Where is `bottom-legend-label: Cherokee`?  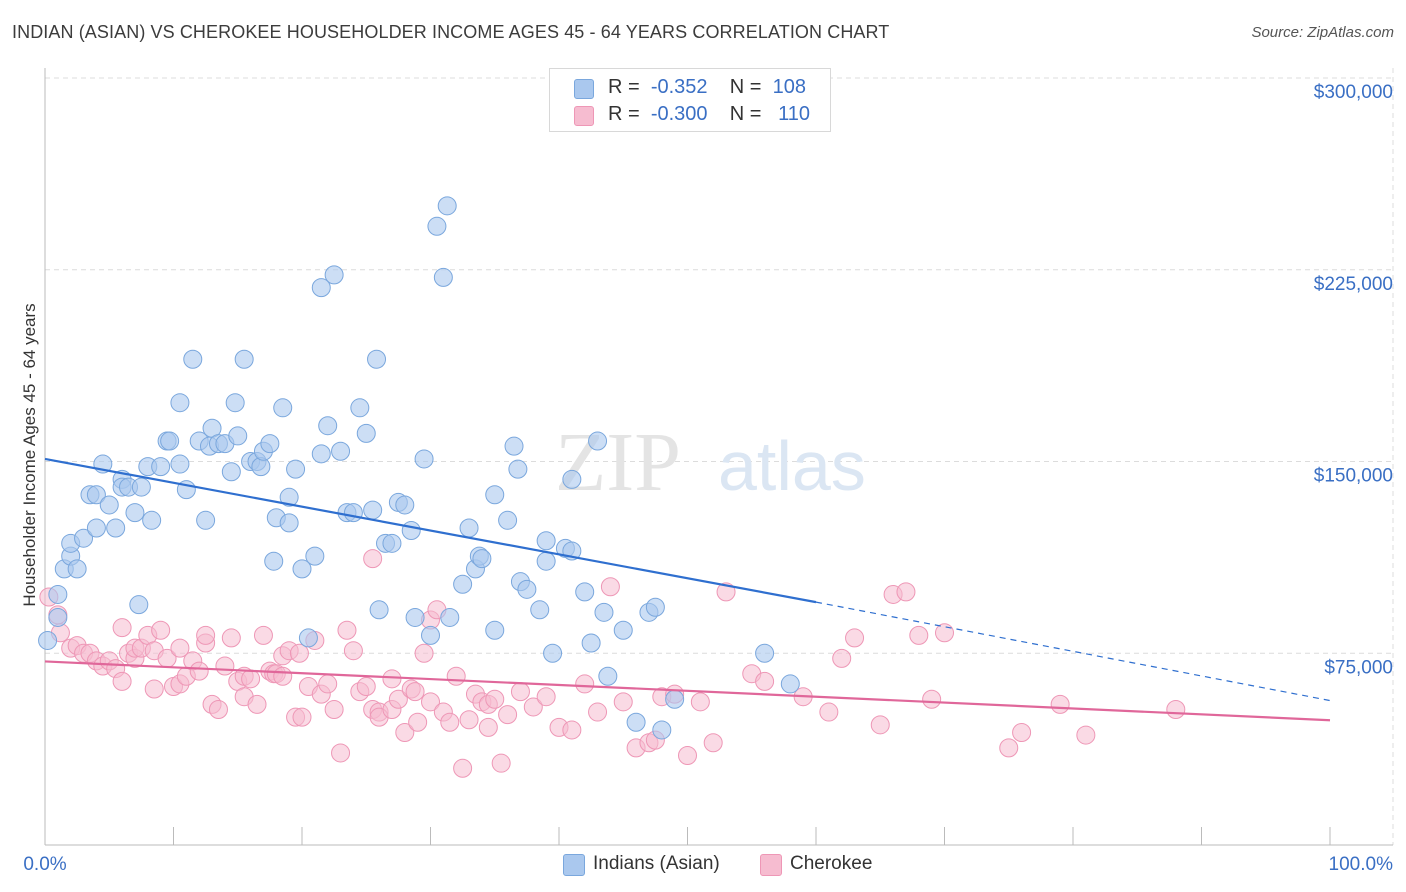 bottom-legend-label: Cherokee is located at coordinates (831, 863).